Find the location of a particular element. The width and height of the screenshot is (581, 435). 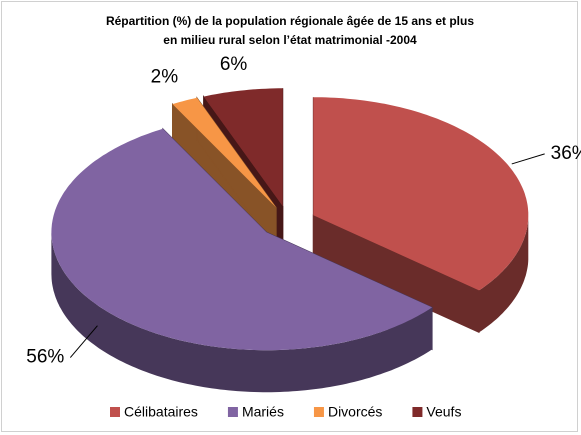

legend-label: Divorcés is located at coordinates (355, 412).